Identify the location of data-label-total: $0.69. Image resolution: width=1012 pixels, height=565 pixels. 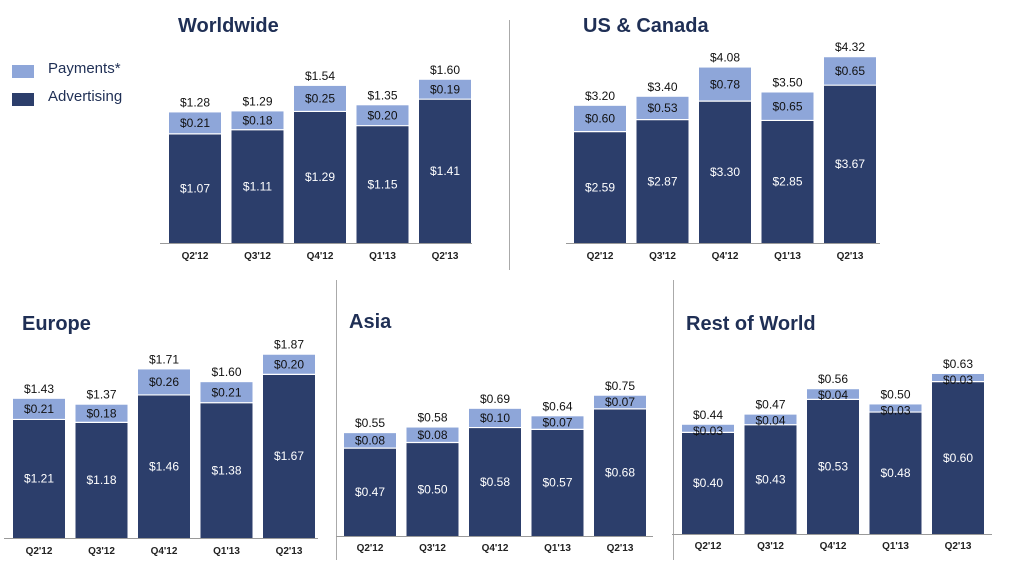
(495, 399).